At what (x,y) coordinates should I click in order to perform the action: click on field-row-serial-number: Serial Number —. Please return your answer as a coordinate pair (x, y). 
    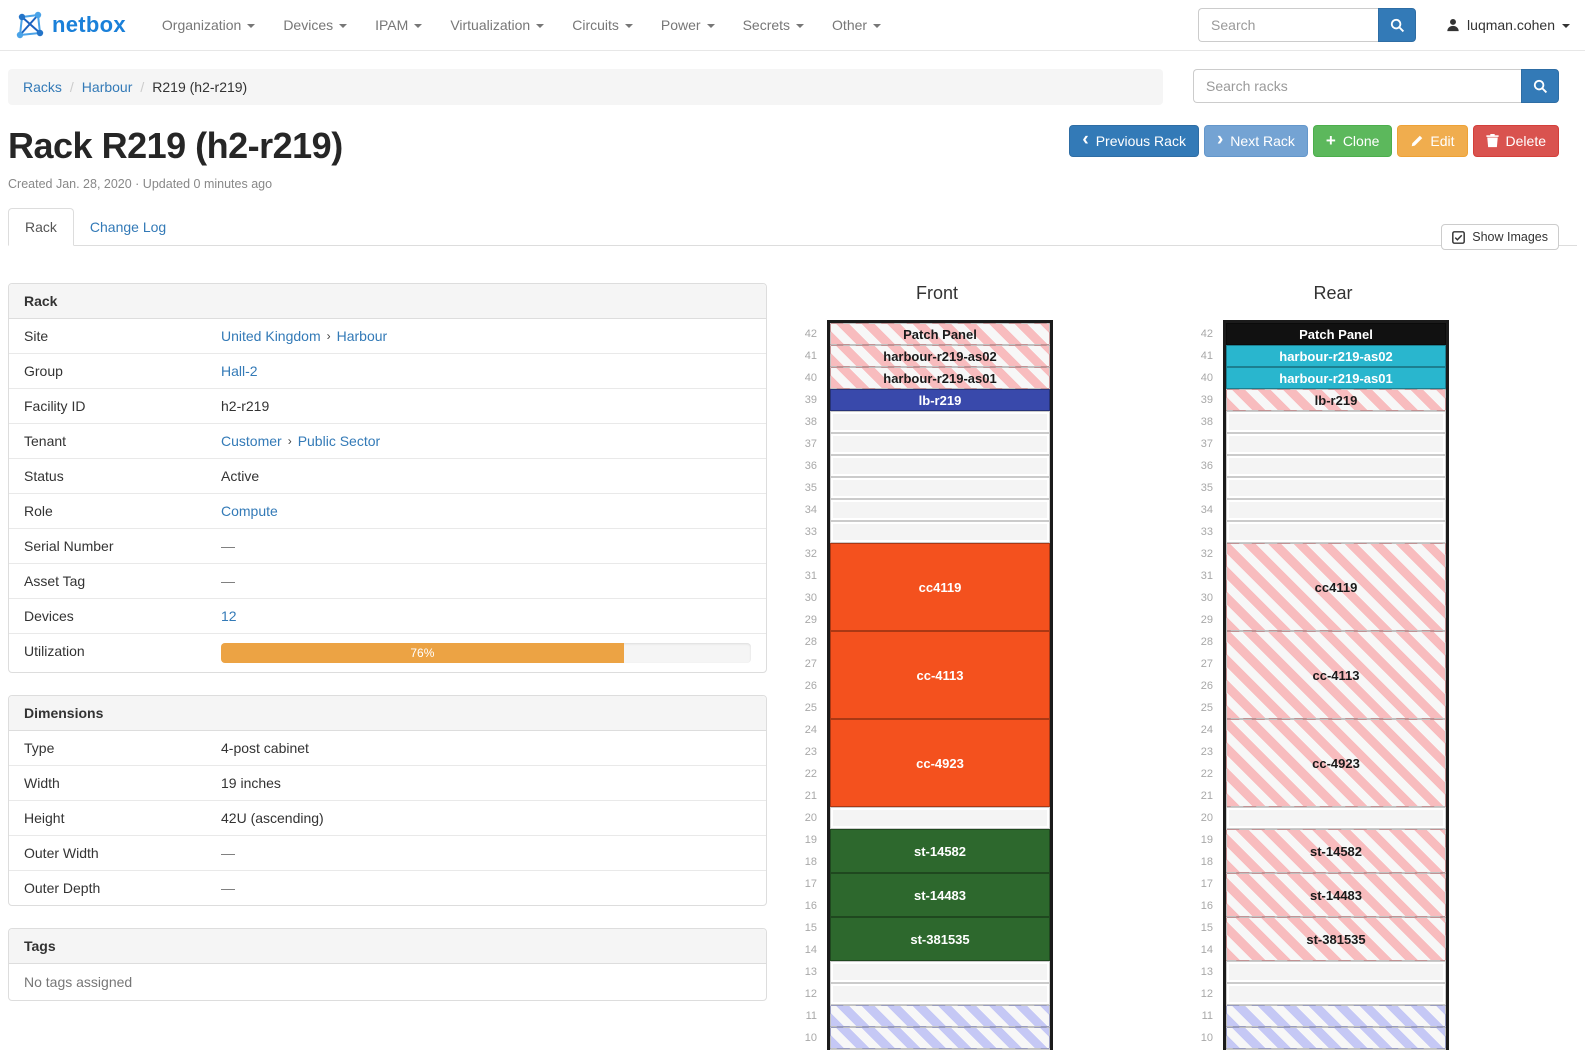
    Looking at the image, I should click on (387, 546).